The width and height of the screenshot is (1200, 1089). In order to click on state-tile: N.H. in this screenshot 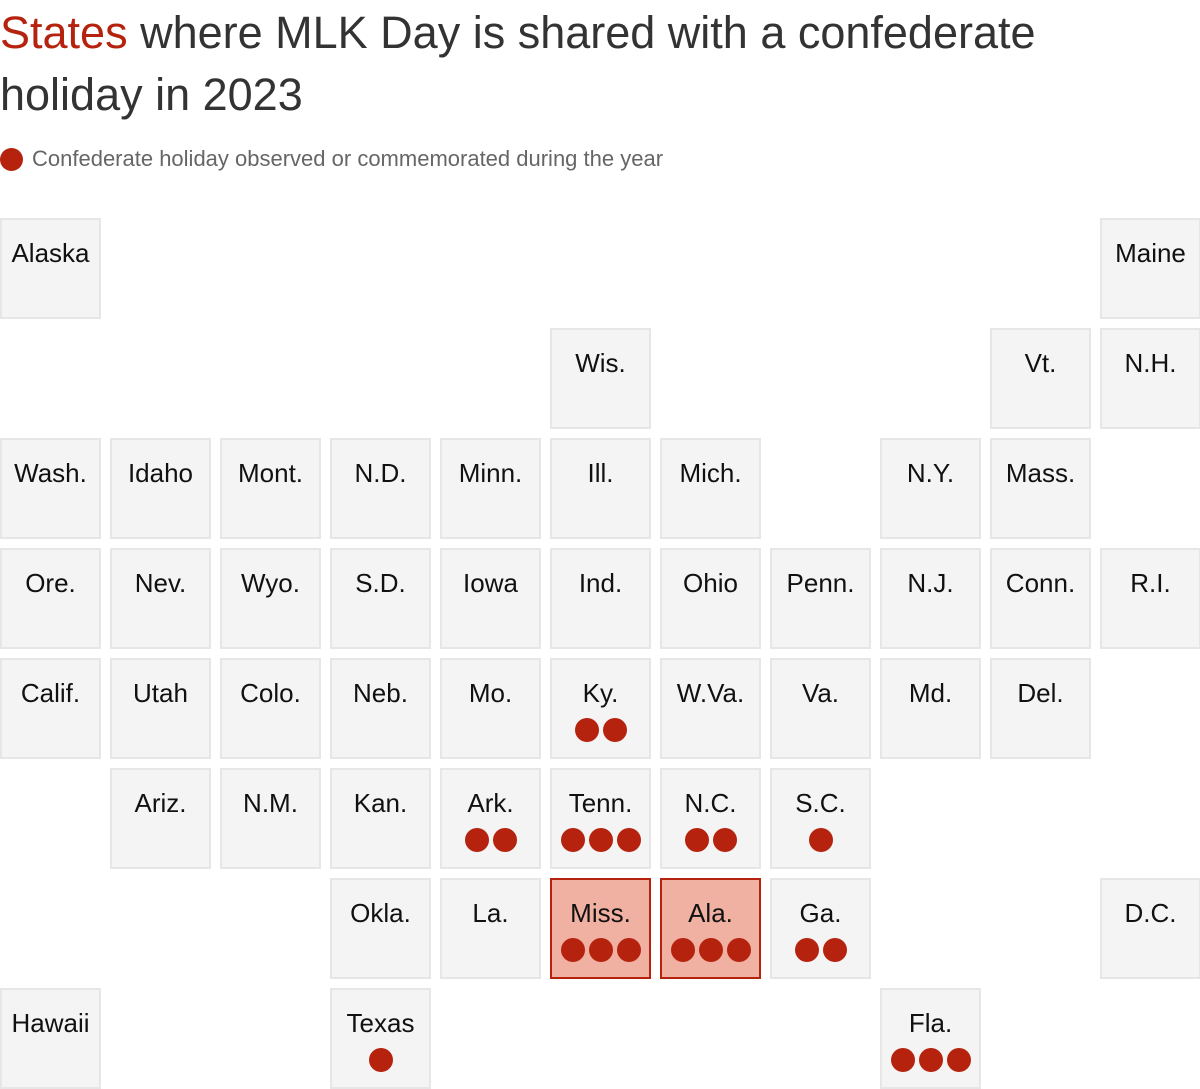, I will do `click(1150, 378)`.